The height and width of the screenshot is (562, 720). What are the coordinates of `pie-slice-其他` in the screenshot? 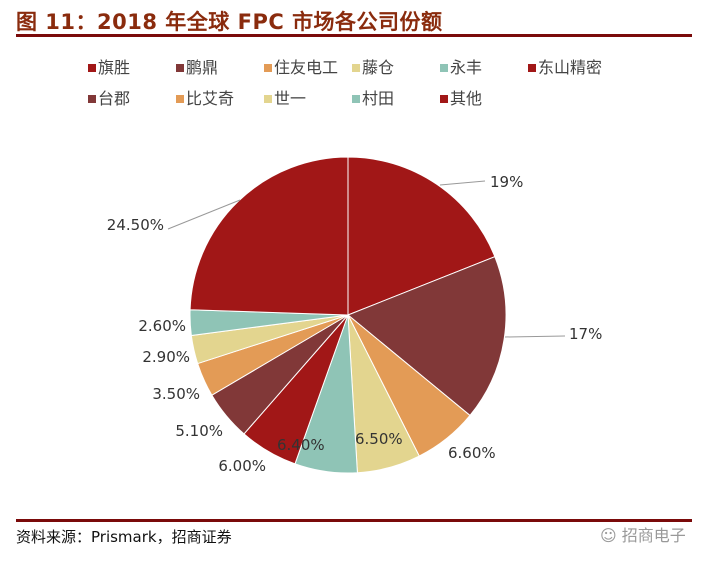 It's located at (269, 236).